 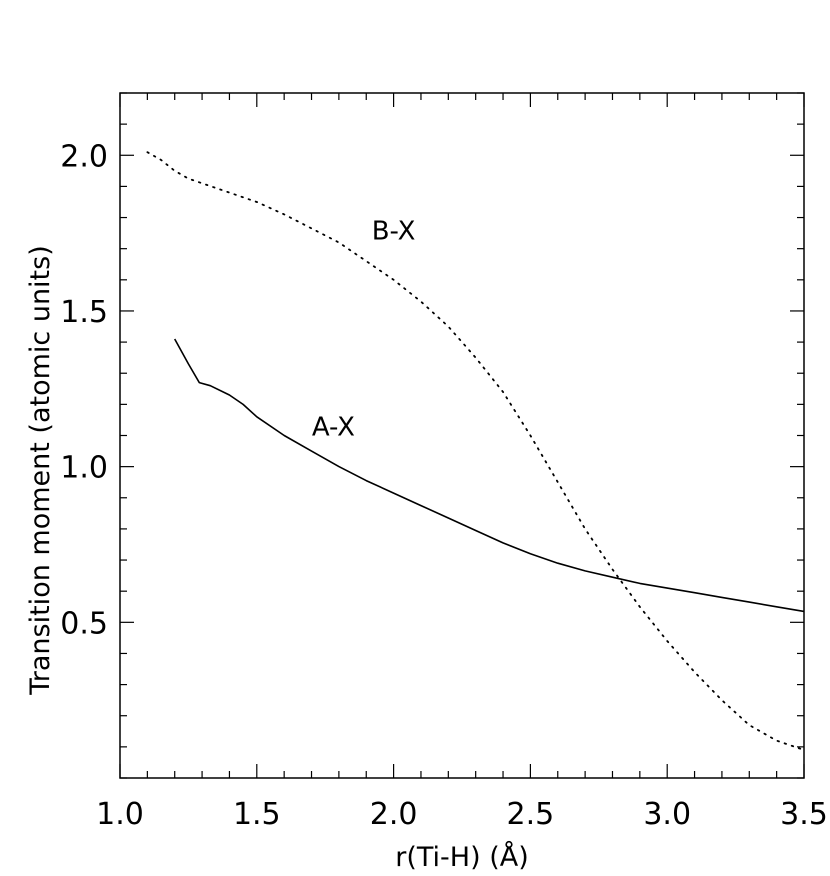 What do you see at coordinates (84, 156) in the screenshot?
I see `y-tick-label: 2.0` at bounding box center [84, 156].